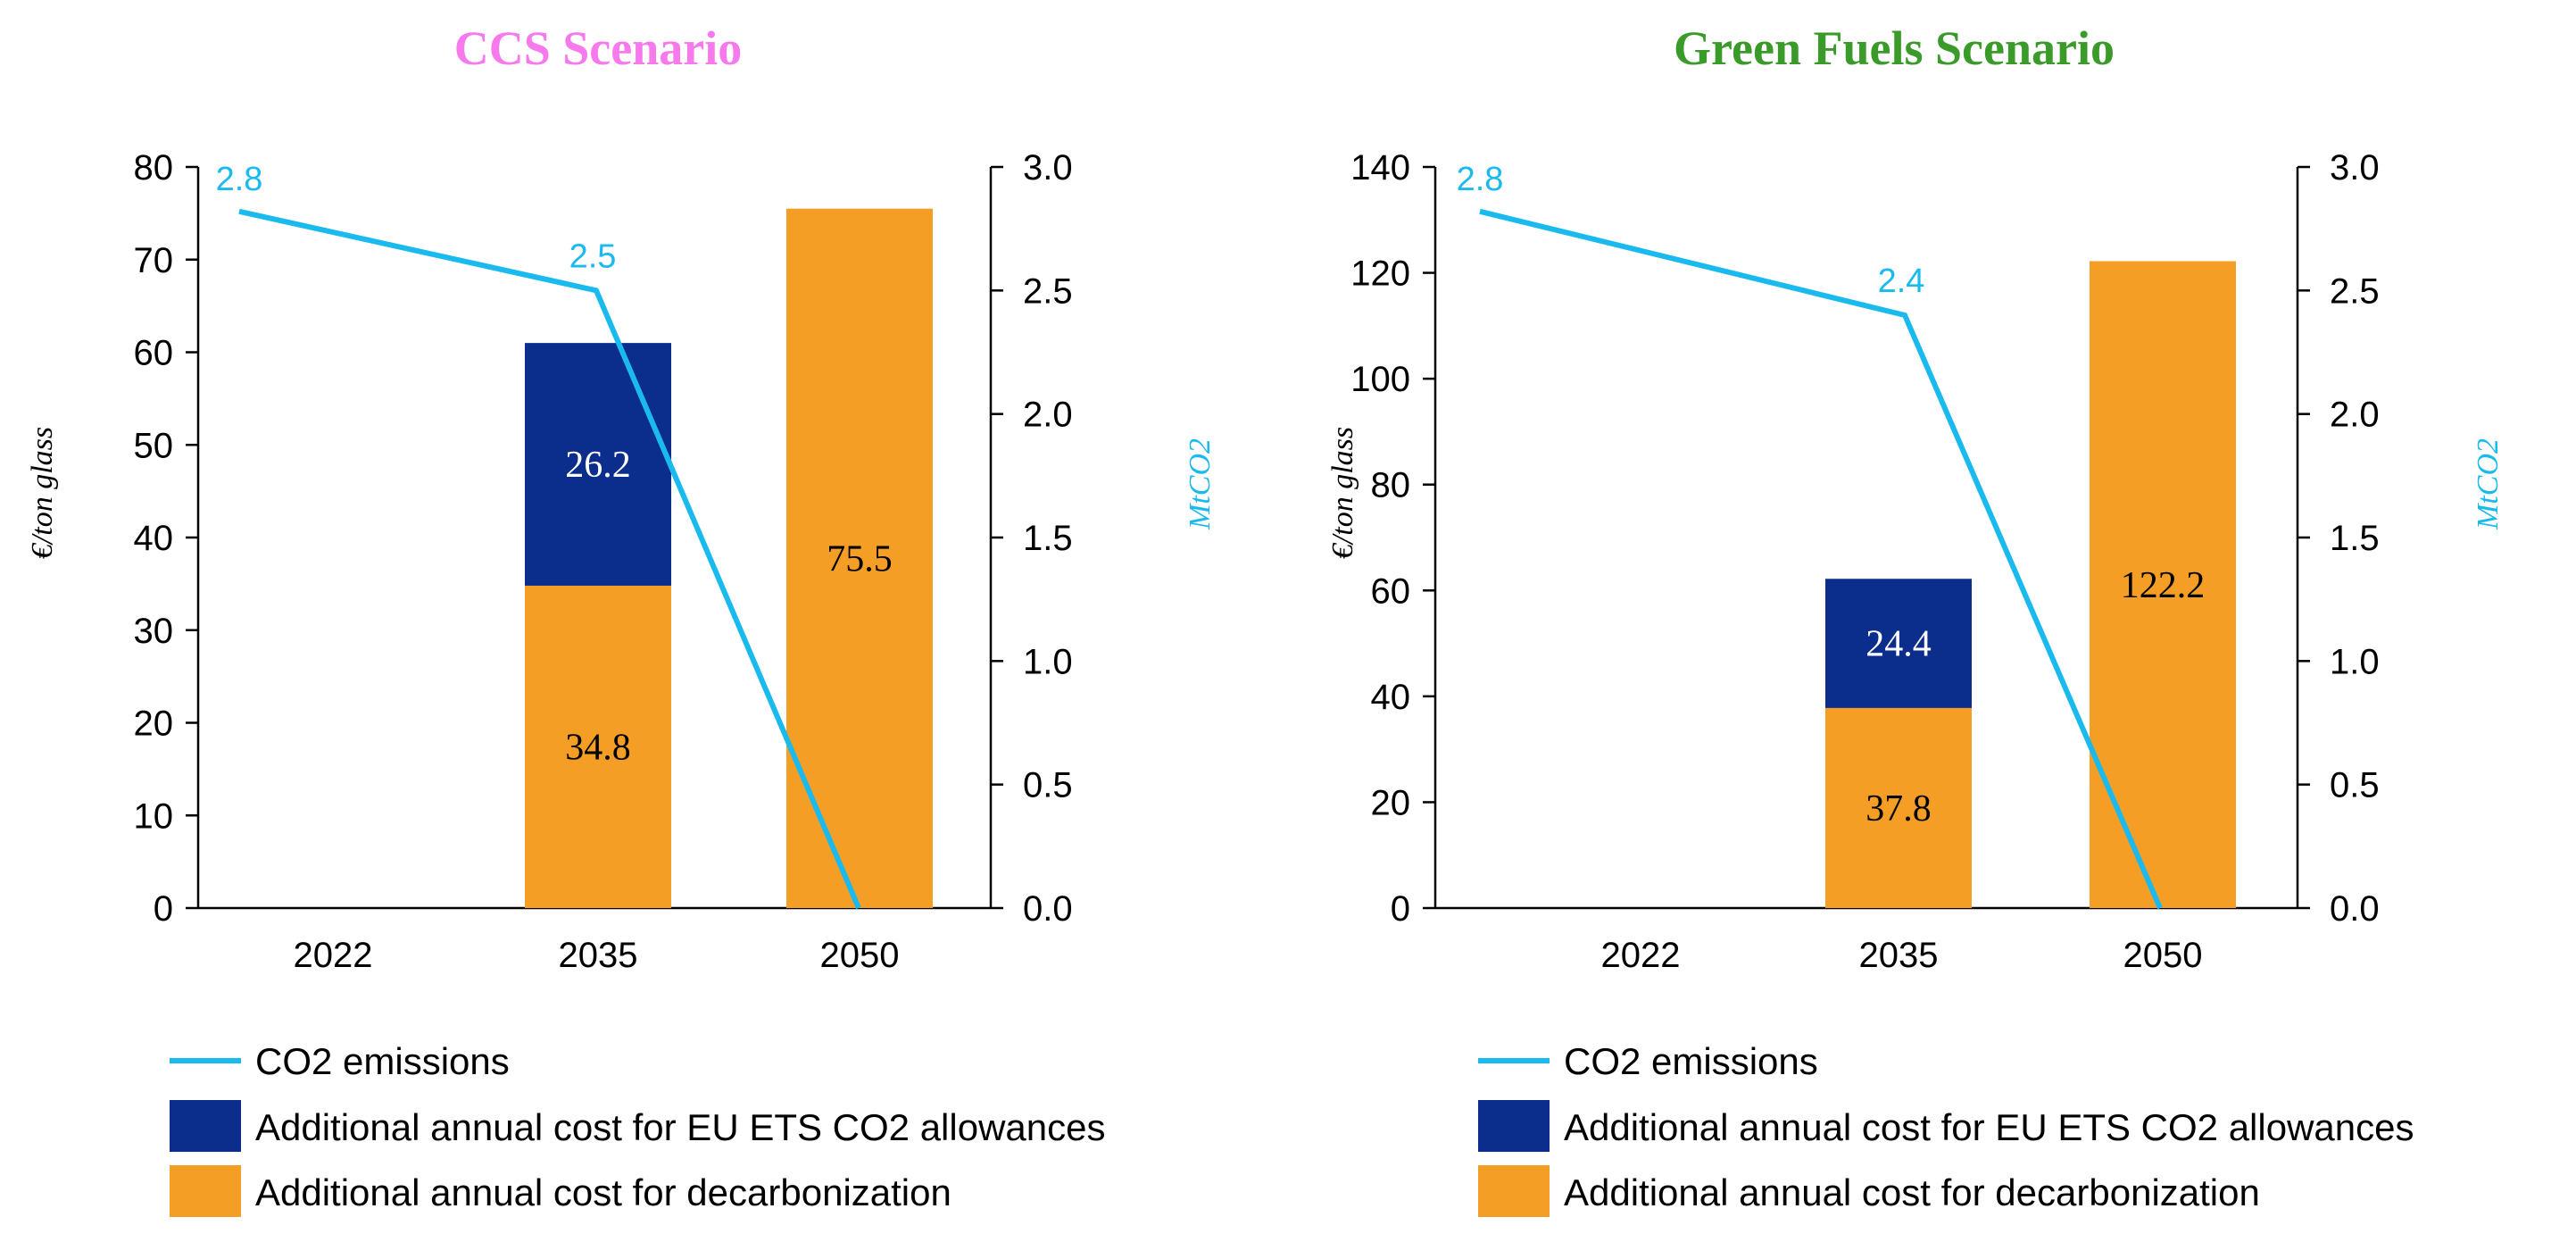 The width and height of the screenshot is (2576, 1242). I want to click on y-tick-label: 30, so click(154, 631).